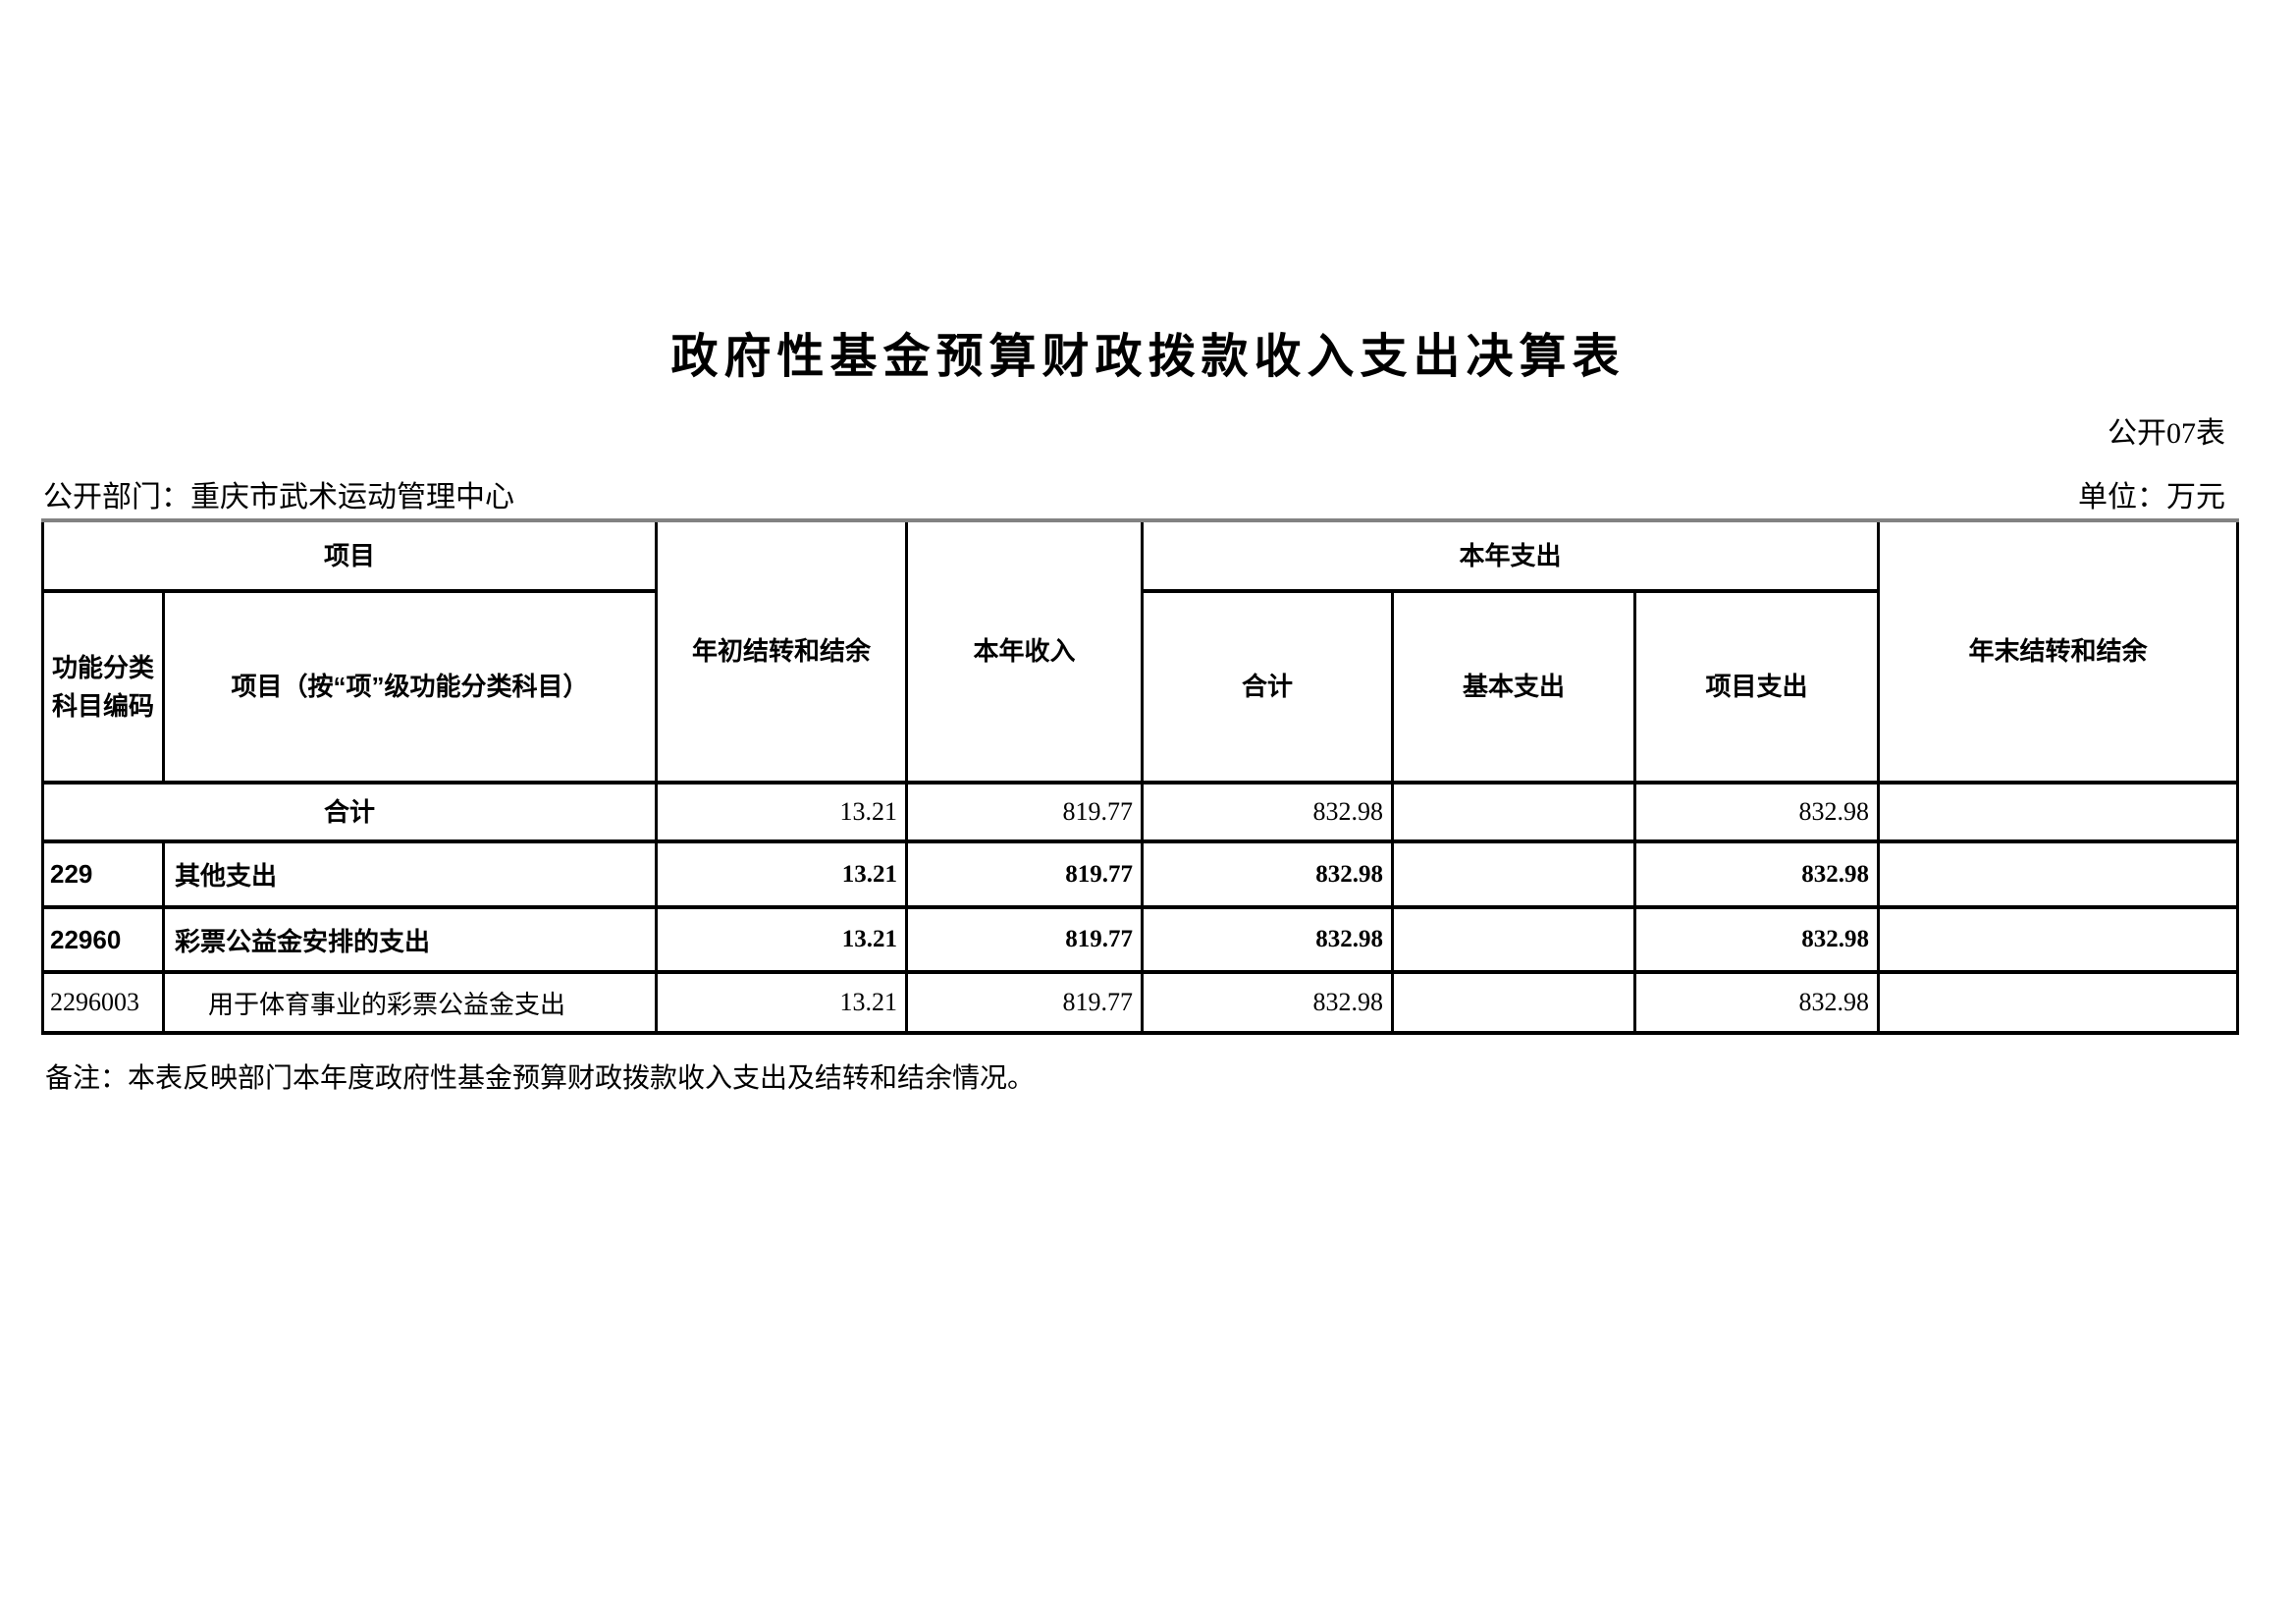  I want to click on header-project-expense: 项目支出, so click(1757, 687).